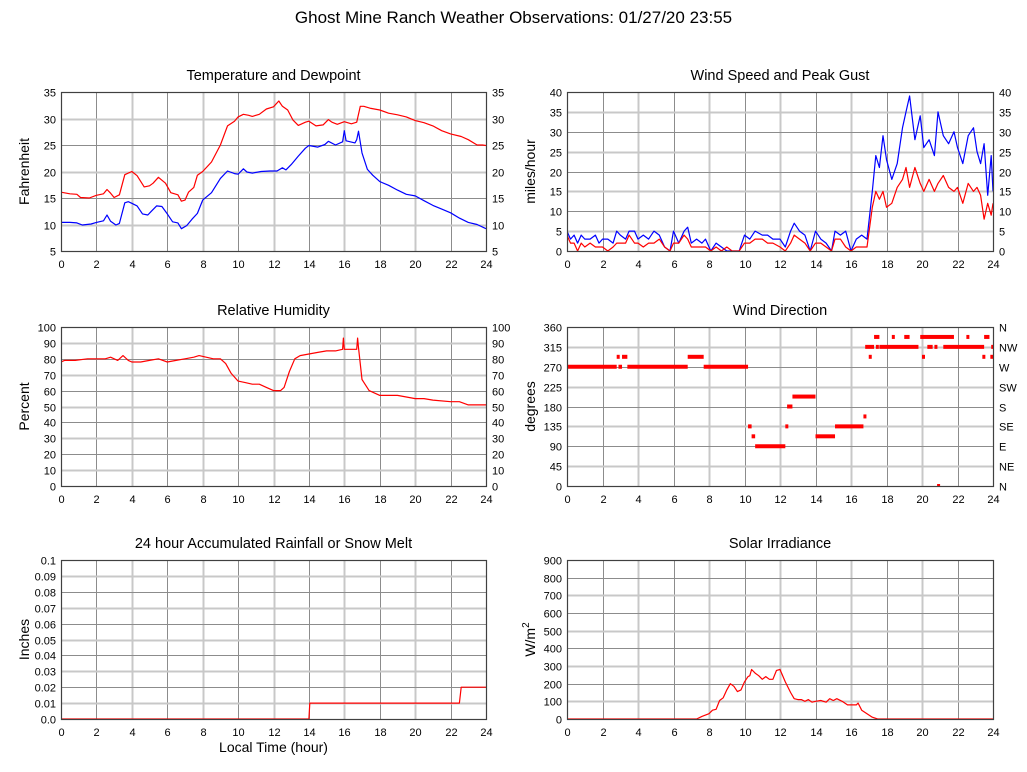 The width and height of the screenshot is (1027, 772). Describe the element at coordinates (1005, 114) in the screenshot. I see `right-tick-label: 35` at that location.